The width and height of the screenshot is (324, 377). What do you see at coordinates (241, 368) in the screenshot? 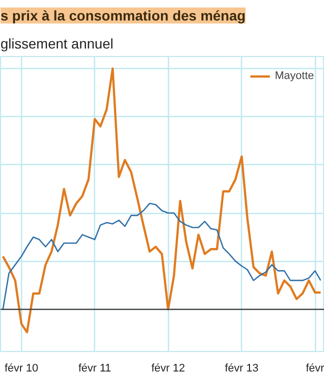
I see `x-tick-label: févr 13` at bounding box center [241, 368].